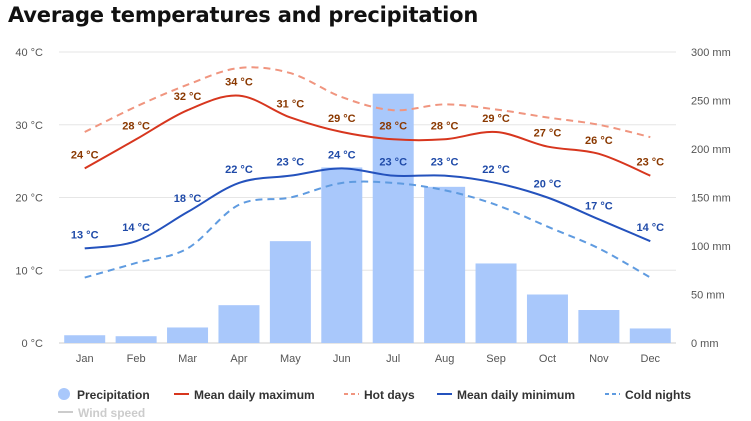 Image resolution: width=751 pixels, height=421 pixels. Describe the element at coordinates (291, 104) in the screenshot. I see `max-data-label: 31 °C` at that location.